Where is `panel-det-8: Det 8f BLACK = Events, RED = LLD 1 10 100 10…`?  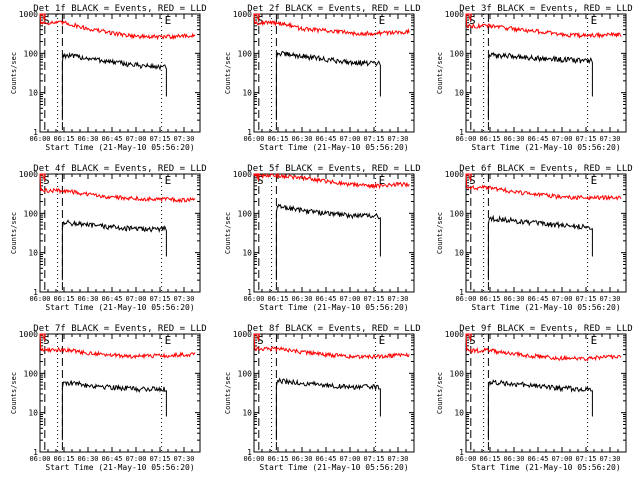 panel-det-8: Det 8f BLACK = Events, RED = LLD 1 10 100 10… is located at coordinates (322, 398).